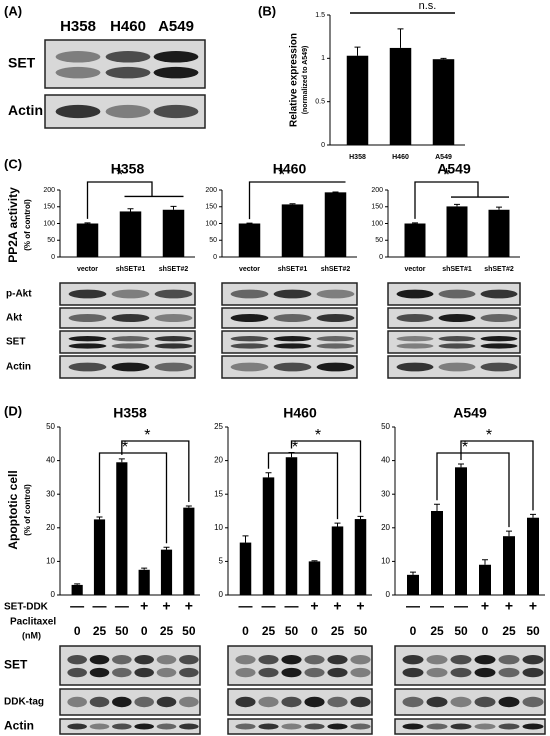 The image size is (550, 736). What do you see at coordinates (13, 225) in the screenshot?
I see `y-axis-label: PP2A activity` at bounding box center [13, 225].